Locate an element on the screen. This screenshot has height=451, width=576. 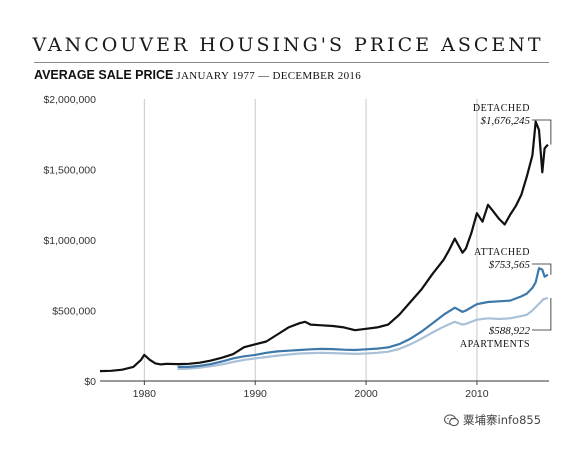
subtitle-main: AVERAGE SALE PRICE is located at coordinates (104, 75).